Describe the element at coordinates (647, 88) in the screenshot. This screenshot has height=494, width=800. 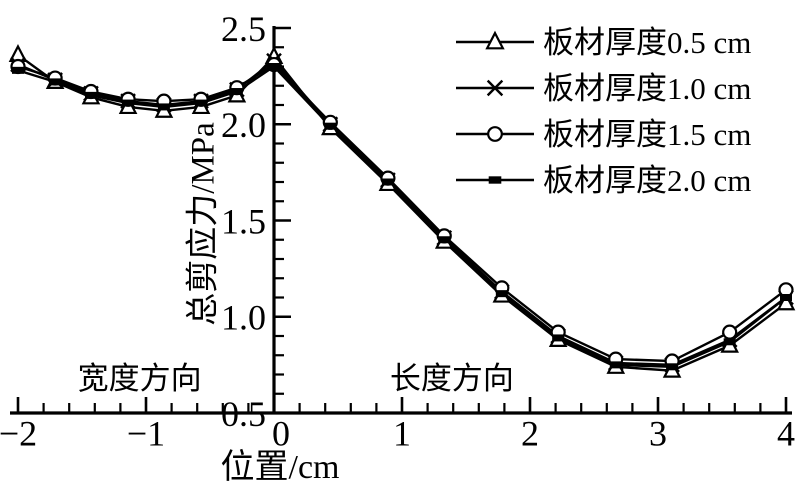
I see `legend-label: 板材厚度1.0 cm` at that location.